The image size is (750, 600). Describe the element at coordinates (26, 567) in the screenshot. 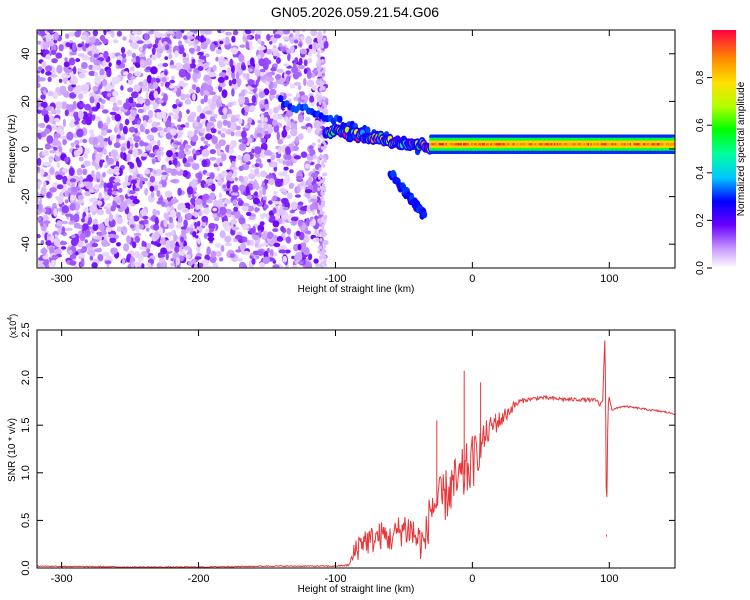

I see `y-tick-label: 0.0` at that location.